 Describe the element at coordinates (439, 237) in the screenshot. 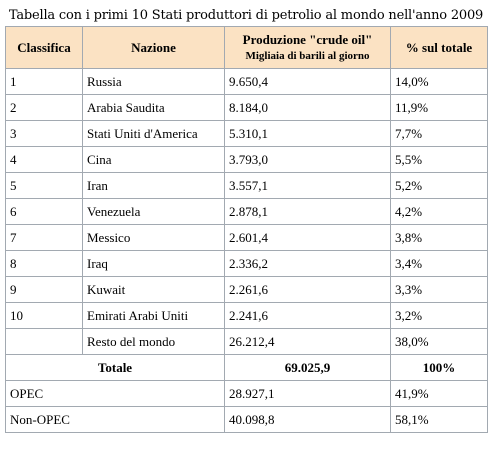

I see `share-cell: 3,8%` at that location.